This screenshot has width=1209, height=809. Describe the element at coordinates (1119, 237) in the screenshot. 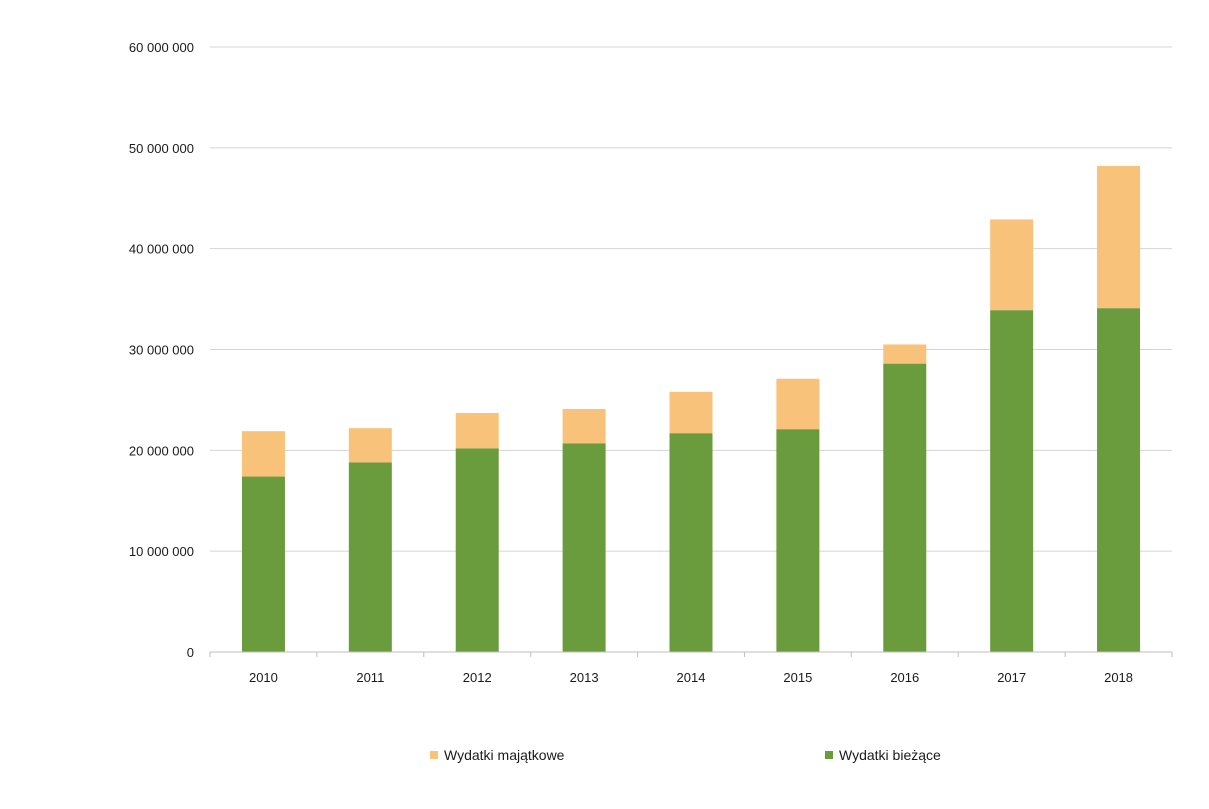

I see `bar-segment-wydatki-majatkowe-2018` at that location.